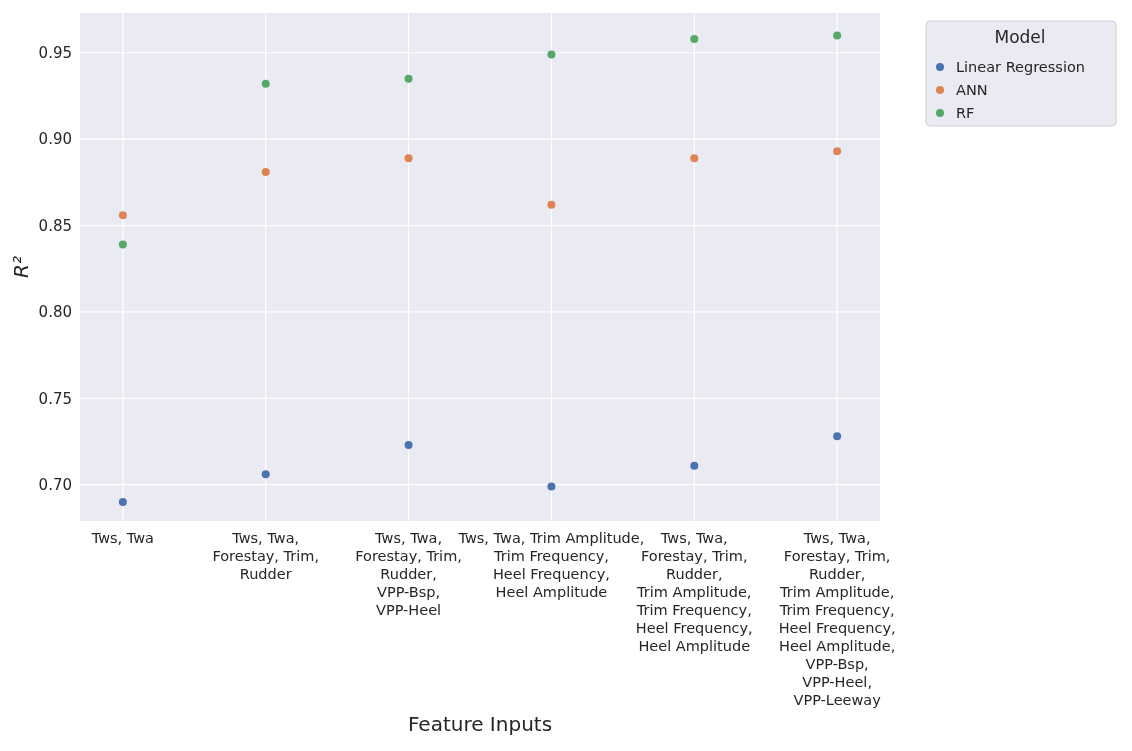  What do you see at coordinates (122, 538) in the screenshot?
I see `x-tick-label: Tws, Twa` at bounding box center [122, 538].